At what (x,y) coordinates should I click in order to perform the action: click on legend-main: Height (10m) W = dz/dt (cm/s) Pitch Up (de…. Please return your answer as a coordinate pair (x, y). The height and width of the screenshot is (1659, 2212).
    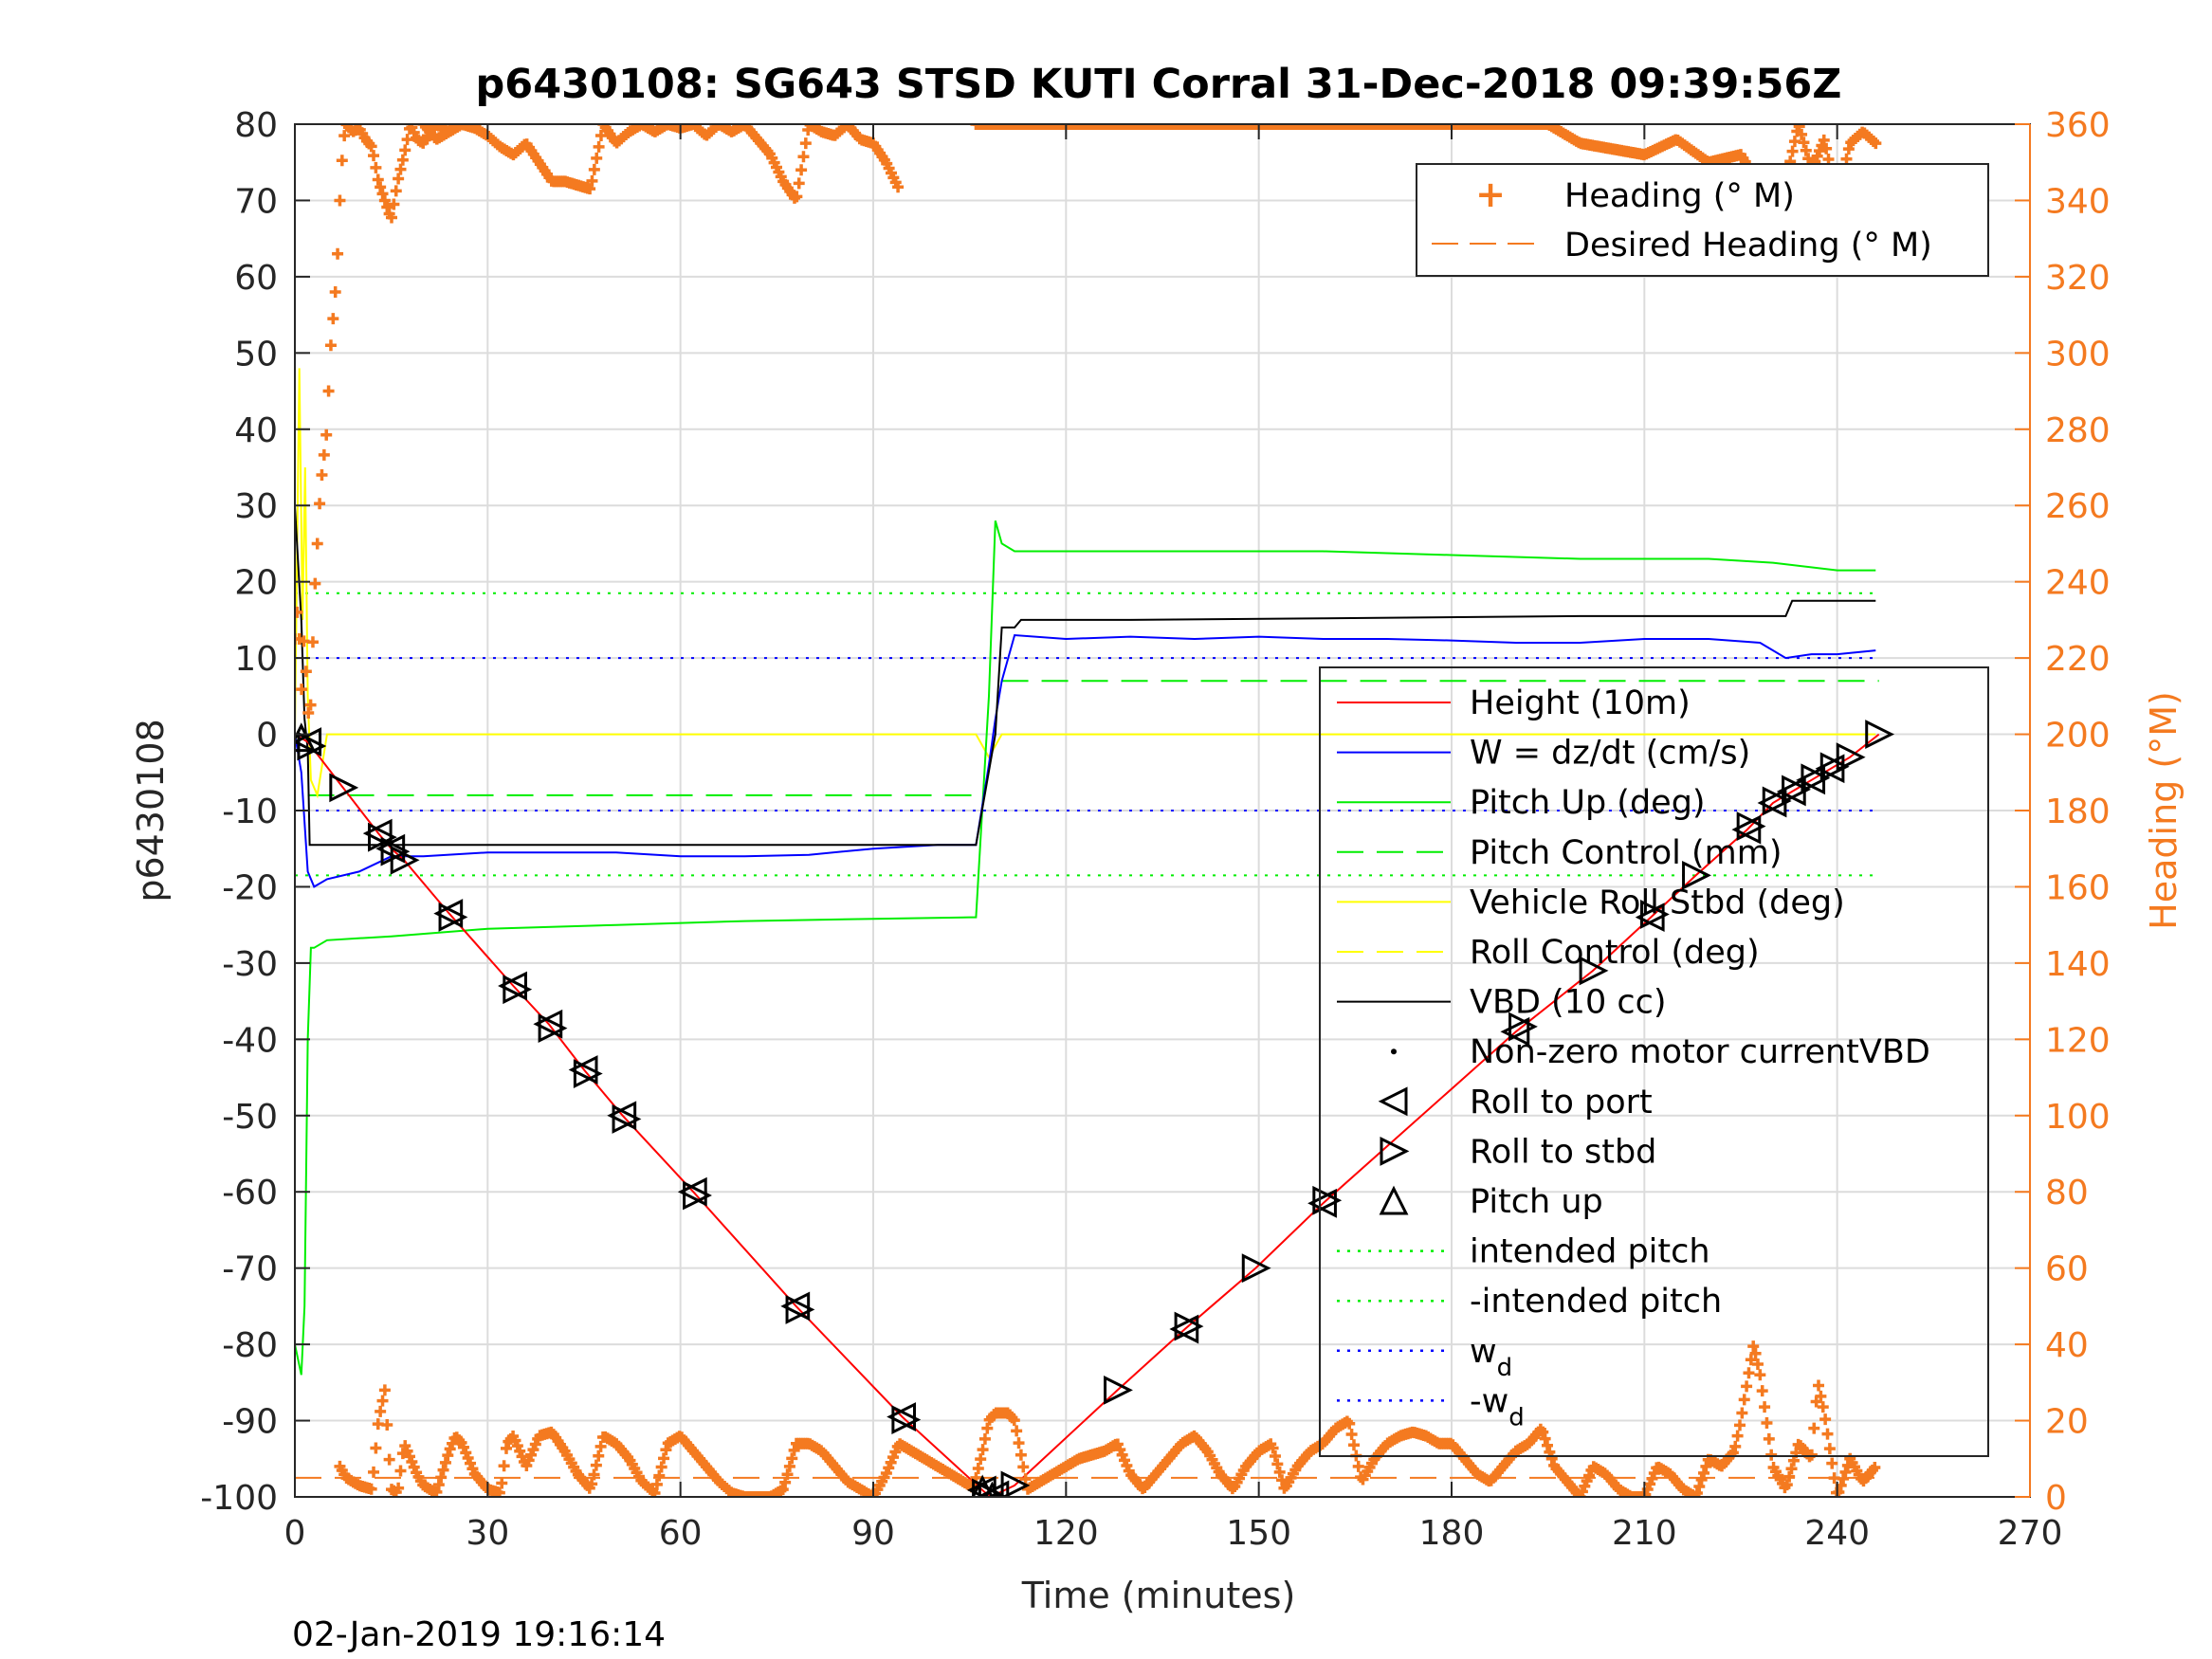
    Looking at the image, I should click on (1654, 1061).